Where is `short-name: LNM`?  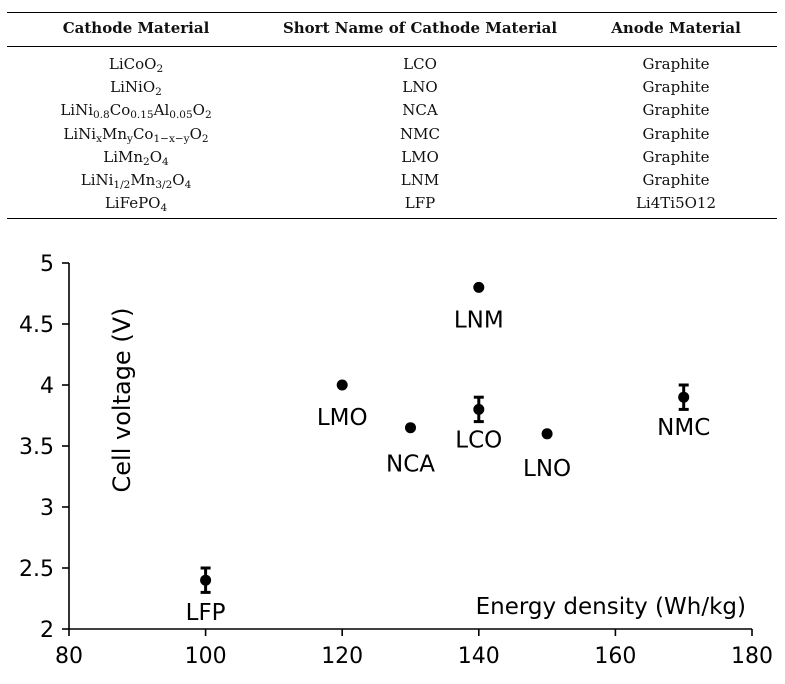 short-name: LNM is located at coordinates (420, 180).